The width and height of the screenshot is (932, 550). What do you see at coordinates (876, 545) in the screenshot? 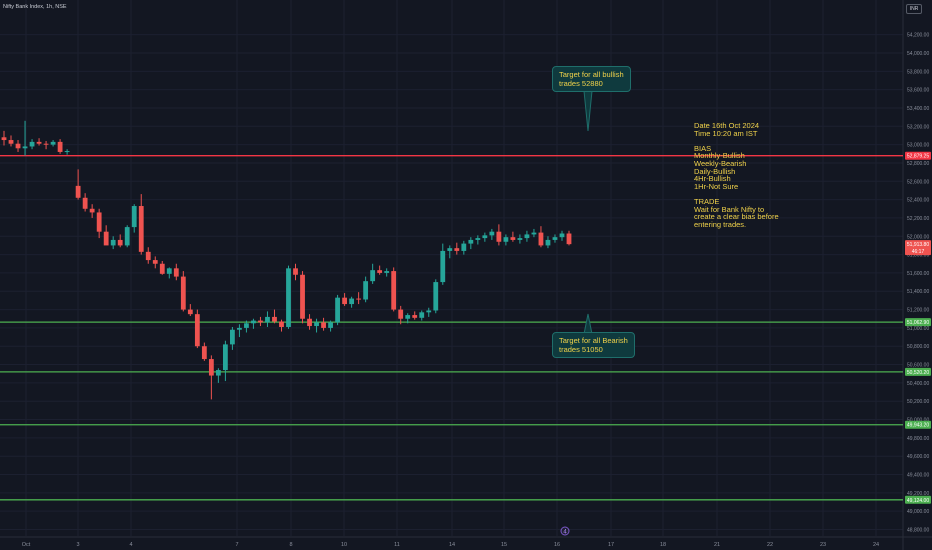
I see `x-tick-label: 24` at bounding box center [876, 545].